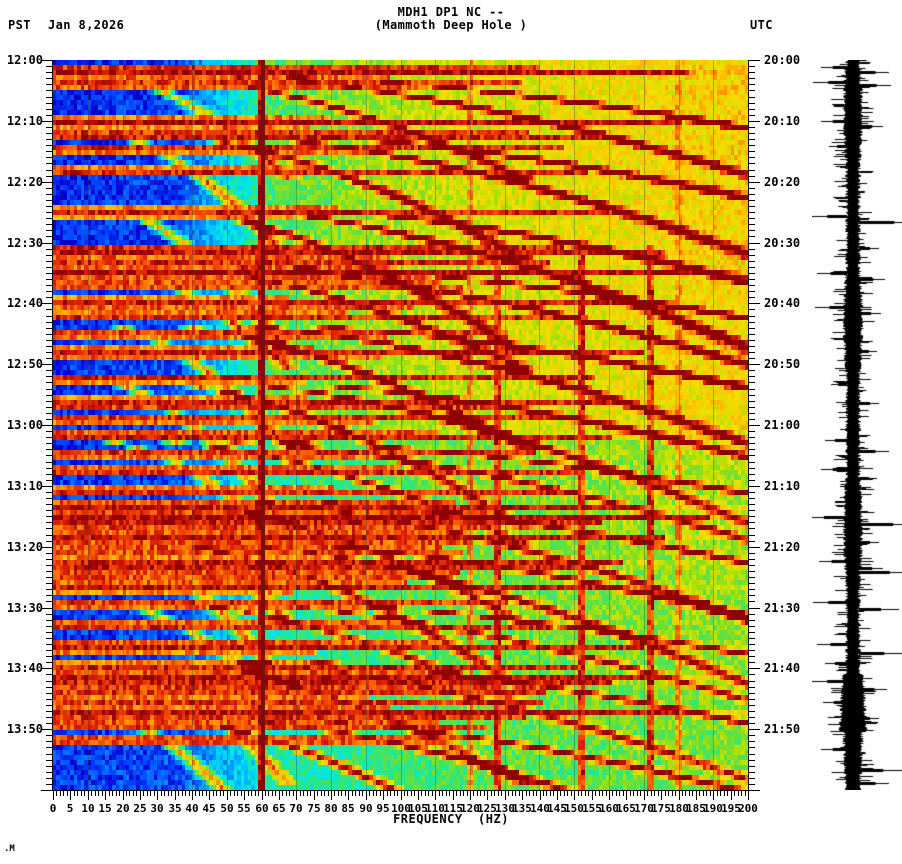  What do you see at coordinates (24, 121) in the screenshot?
I see `y-axis-left-label: 12:10` at bounding box center [24, 121].